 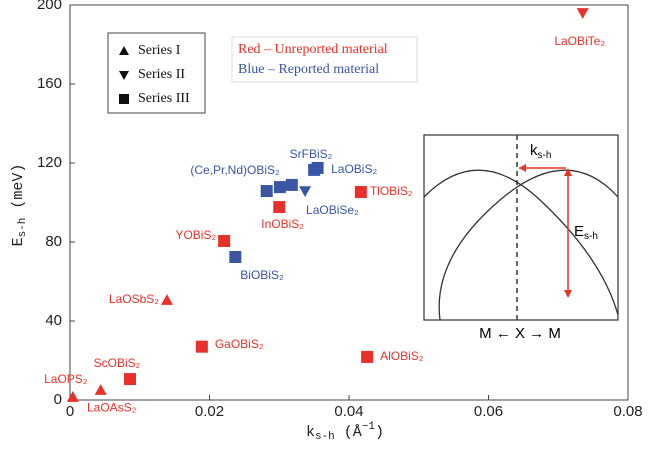 I want to click on x-label-main: k, so click(x=310, y=432).